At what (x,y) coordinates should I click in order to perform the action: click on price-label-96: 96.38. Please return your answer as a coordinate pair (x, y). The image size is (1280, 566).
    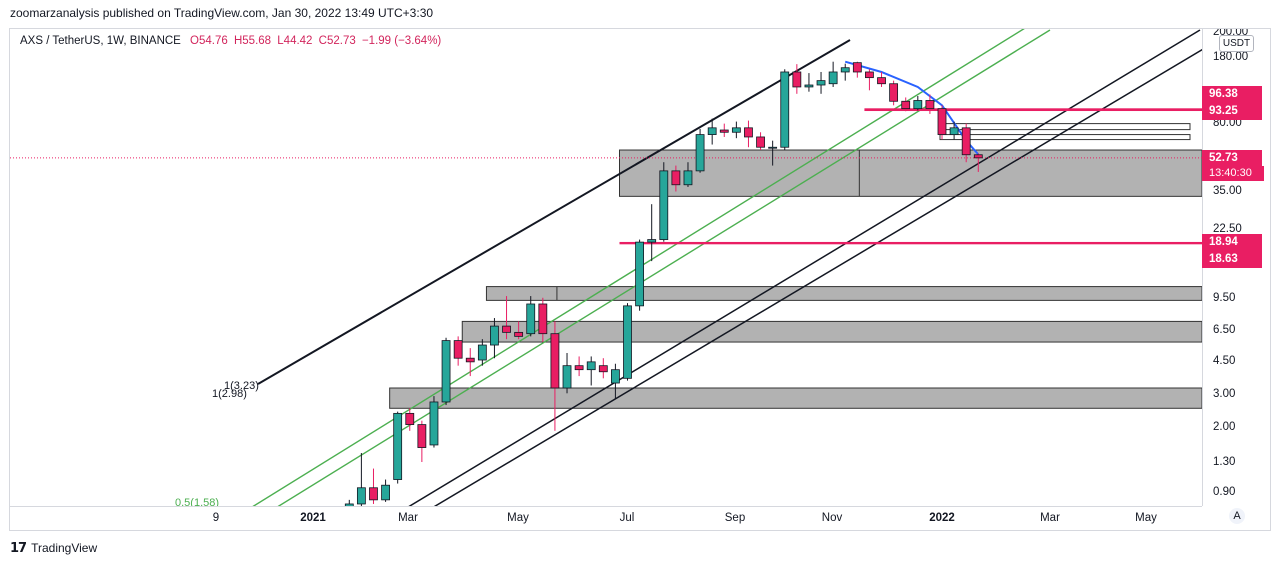
    Looking at the image, I should click on (1232, 94).